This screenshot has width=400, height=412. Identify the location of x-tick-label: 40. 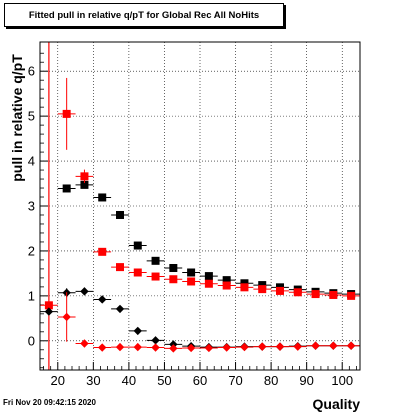
(129, 380).